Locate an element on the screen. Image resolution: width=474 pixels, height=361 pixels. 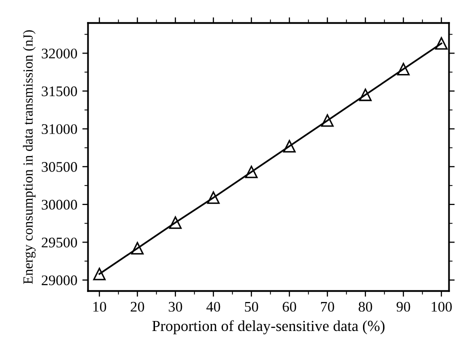
x-tick-label: 60 is located at coordinates (289, 307).